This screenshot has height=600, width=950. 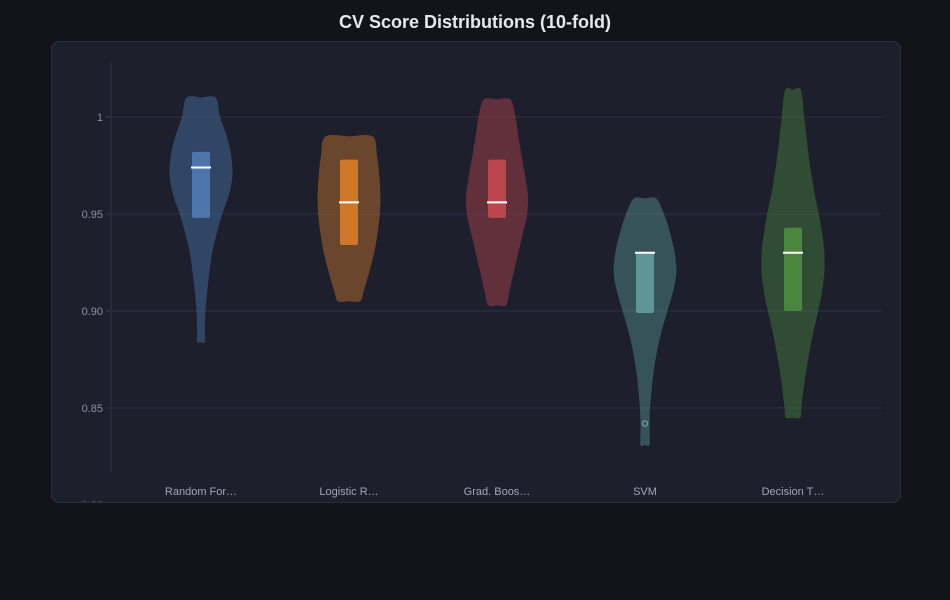 What do you see at coordinates (92, 312) in the screenshot?
I see `y-tick-label: 0.90` at bounding box center [92, 312].